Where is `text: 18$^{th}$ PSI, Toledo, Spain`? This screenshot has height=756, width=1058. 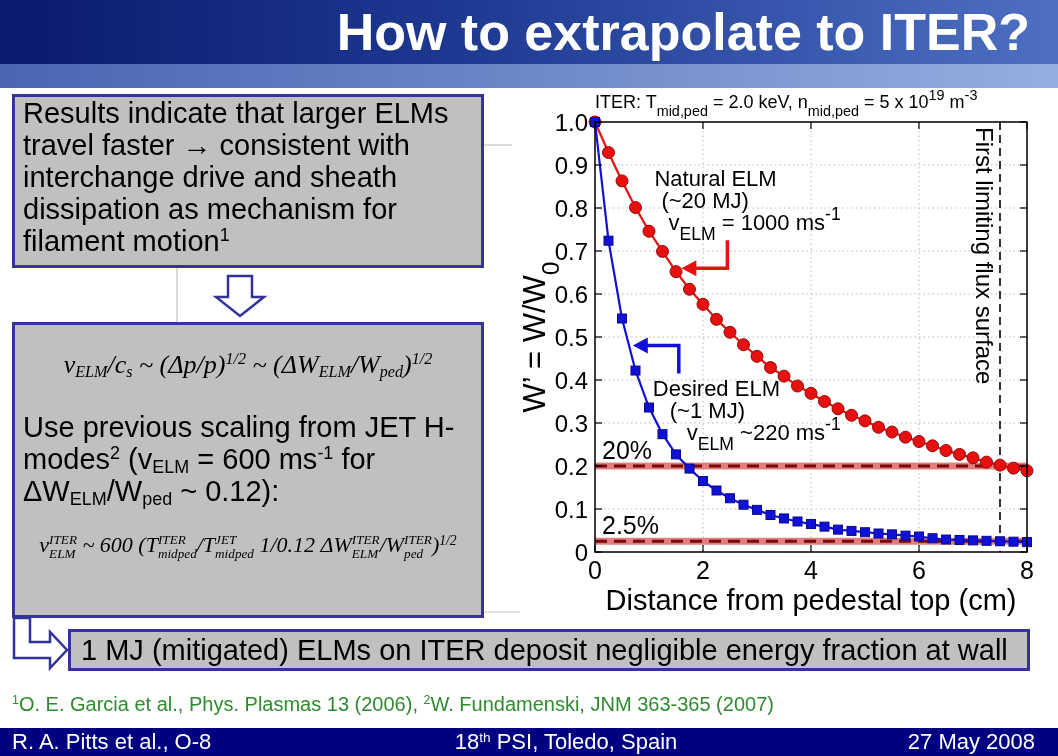
text: 18$^{th}$ PSI, Toledo, Spain is located at coordinates (566, 741).